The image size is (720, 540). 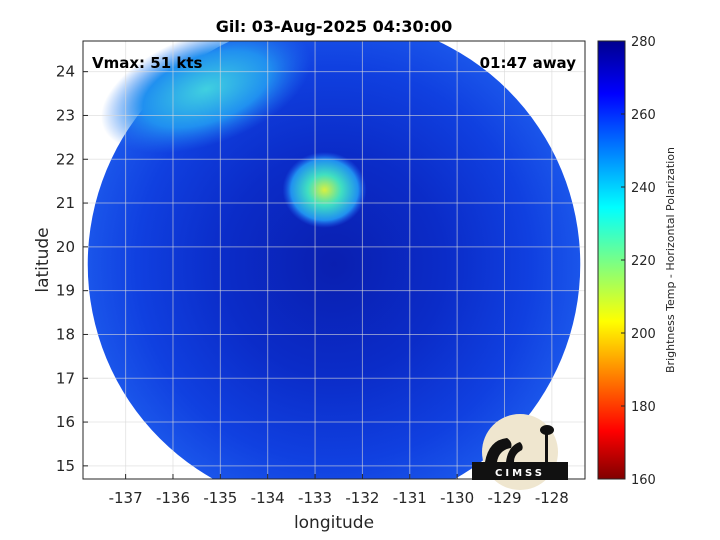 I want to click on logo-dish-icon, so click(x=498, y=450).